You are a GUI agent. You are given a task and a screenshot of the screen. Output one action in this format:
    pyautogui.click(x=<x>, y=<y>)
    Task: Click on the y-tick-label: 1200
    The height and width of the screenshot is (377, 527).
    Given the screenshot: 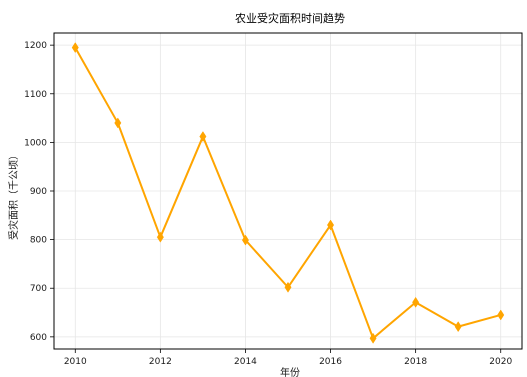 What is the action you would take?
    pyautogui.click(x=35, y=46)
    